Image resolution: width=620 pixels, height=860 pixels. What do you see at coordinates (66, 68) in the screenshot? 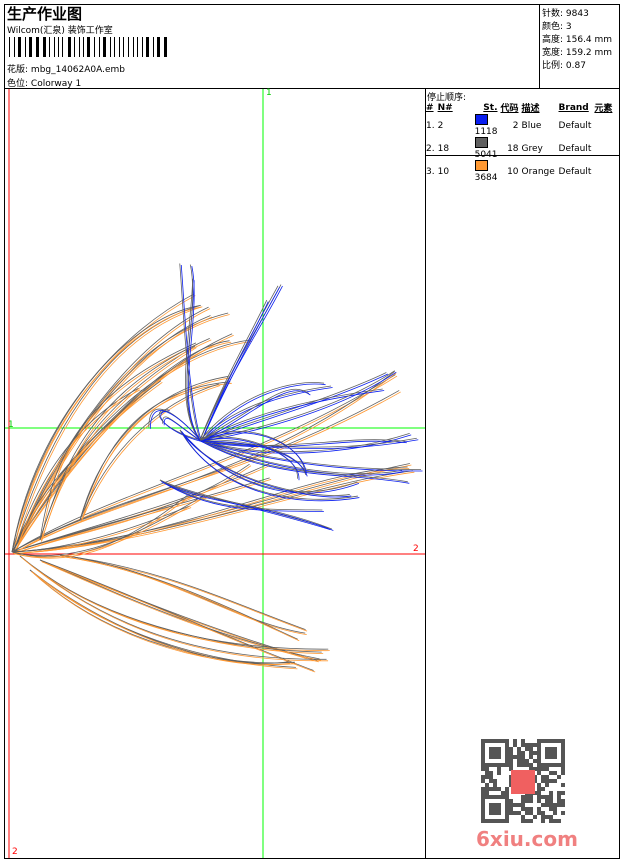
I see `design-file: 花版: mbg_14062A0A.emb` at bounding box center [66, 68].